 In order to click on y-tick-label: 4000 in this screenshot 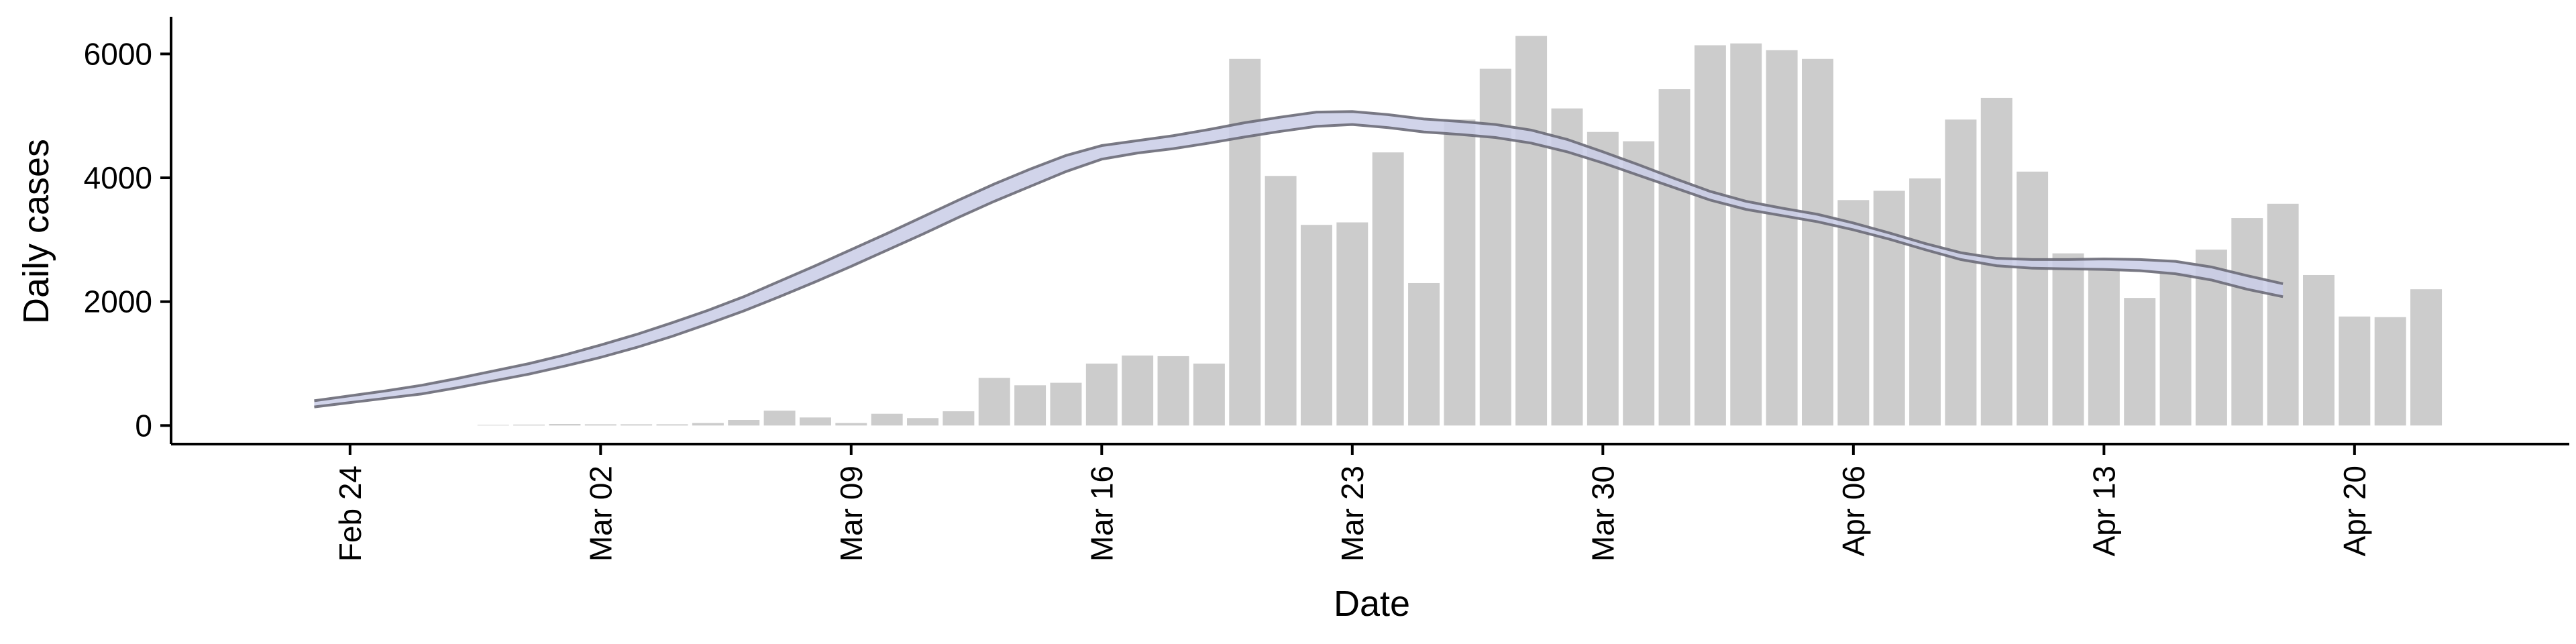, I will do `click(118, 177)`.